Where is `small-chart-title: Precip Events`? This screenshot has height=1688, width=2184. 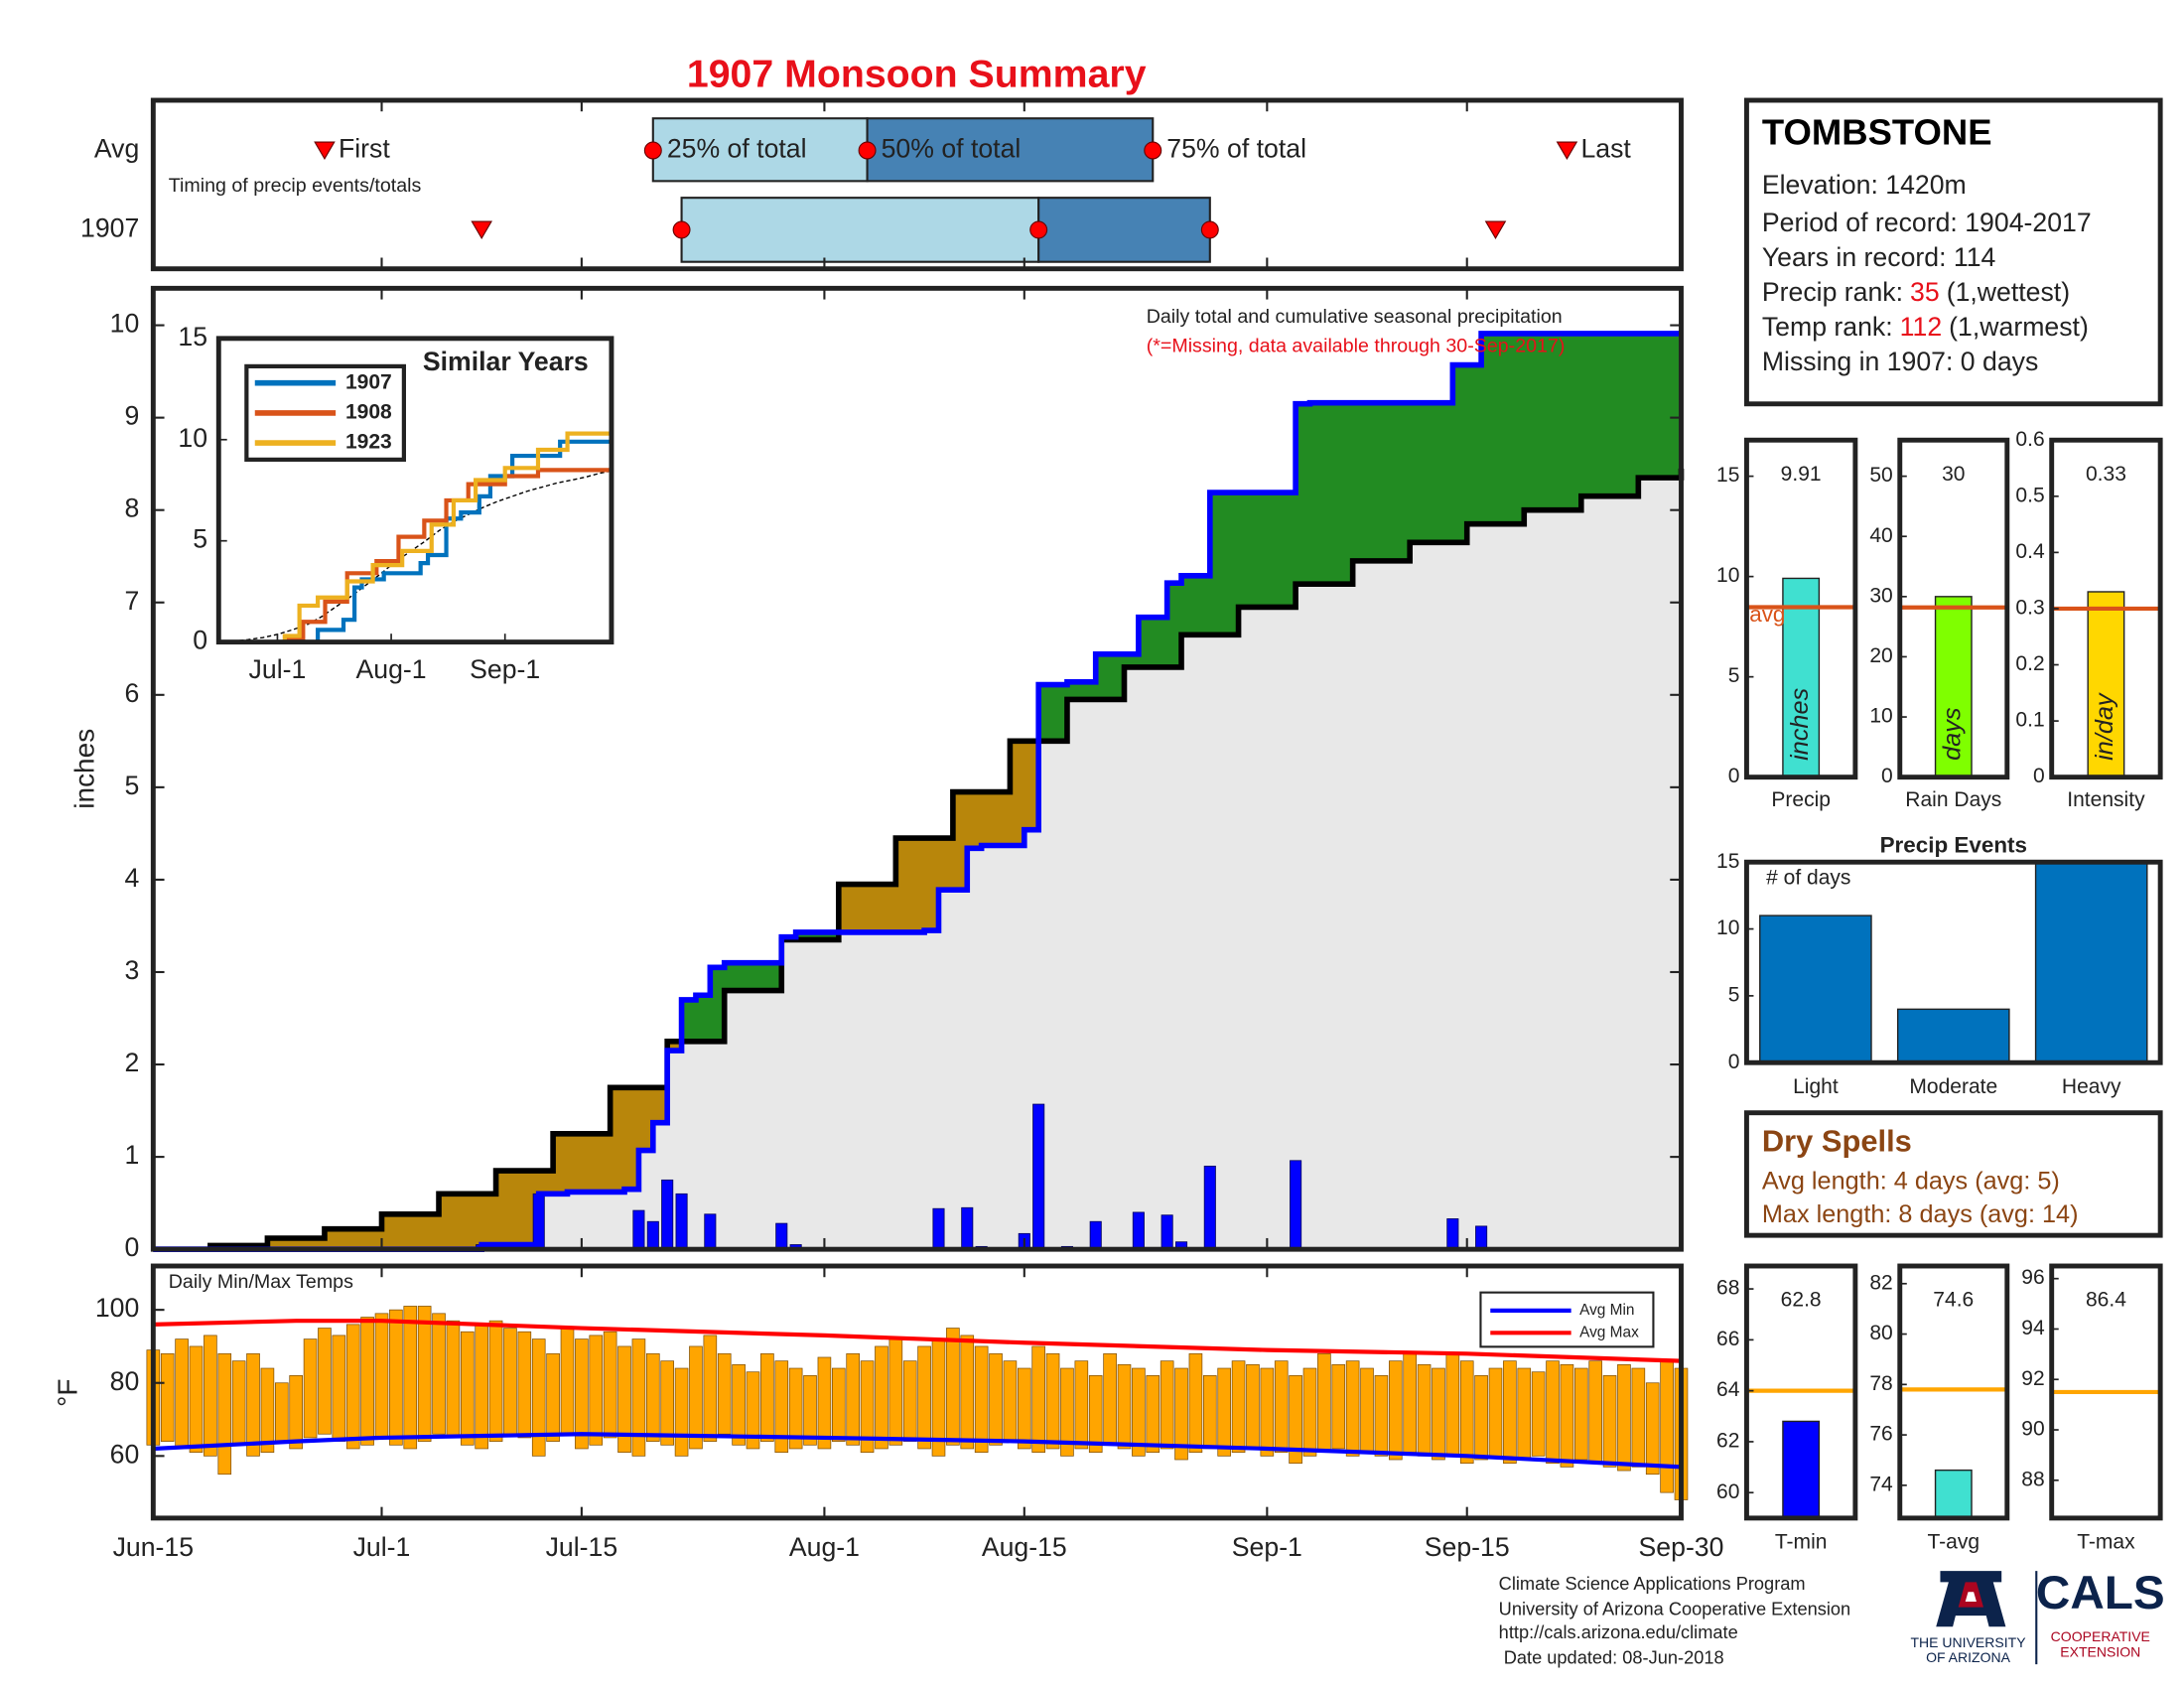 small-chart-title: Precip Events is located at coordinates (1953, 845).